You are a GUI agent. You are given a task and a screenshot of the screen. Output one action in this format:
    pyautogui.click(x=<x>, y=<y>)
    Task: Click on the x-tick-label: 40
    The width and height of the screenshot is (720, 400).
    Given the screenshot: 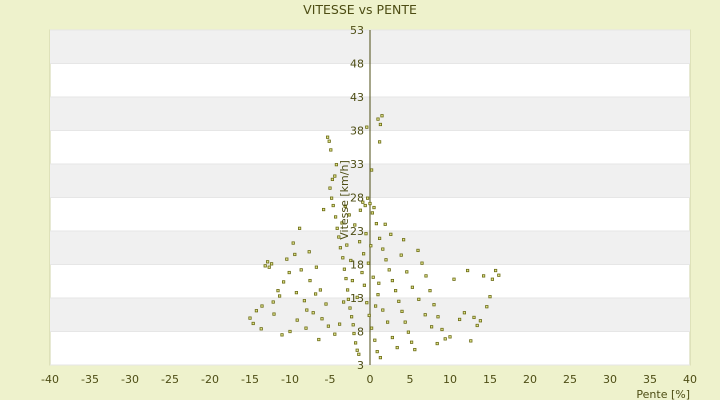 What is the action you would take?
    pyautogui.click(x=690, y=379)
    